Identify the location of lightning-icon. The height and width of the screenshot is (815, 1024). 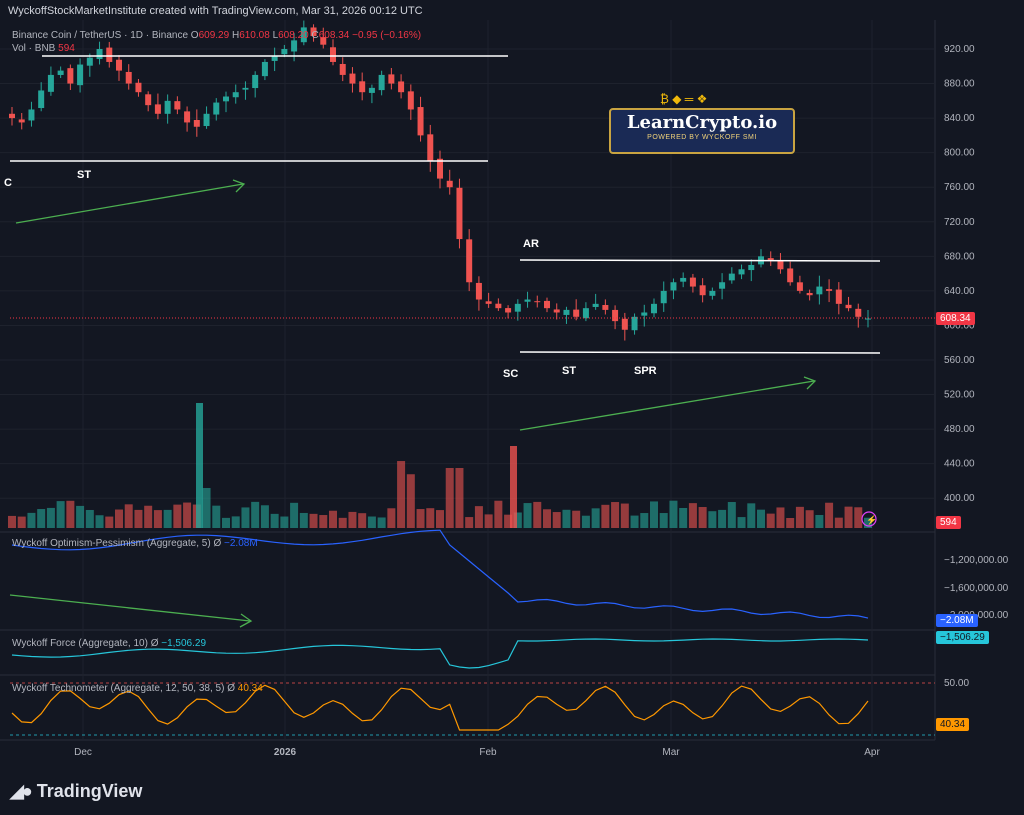
(869, 519).